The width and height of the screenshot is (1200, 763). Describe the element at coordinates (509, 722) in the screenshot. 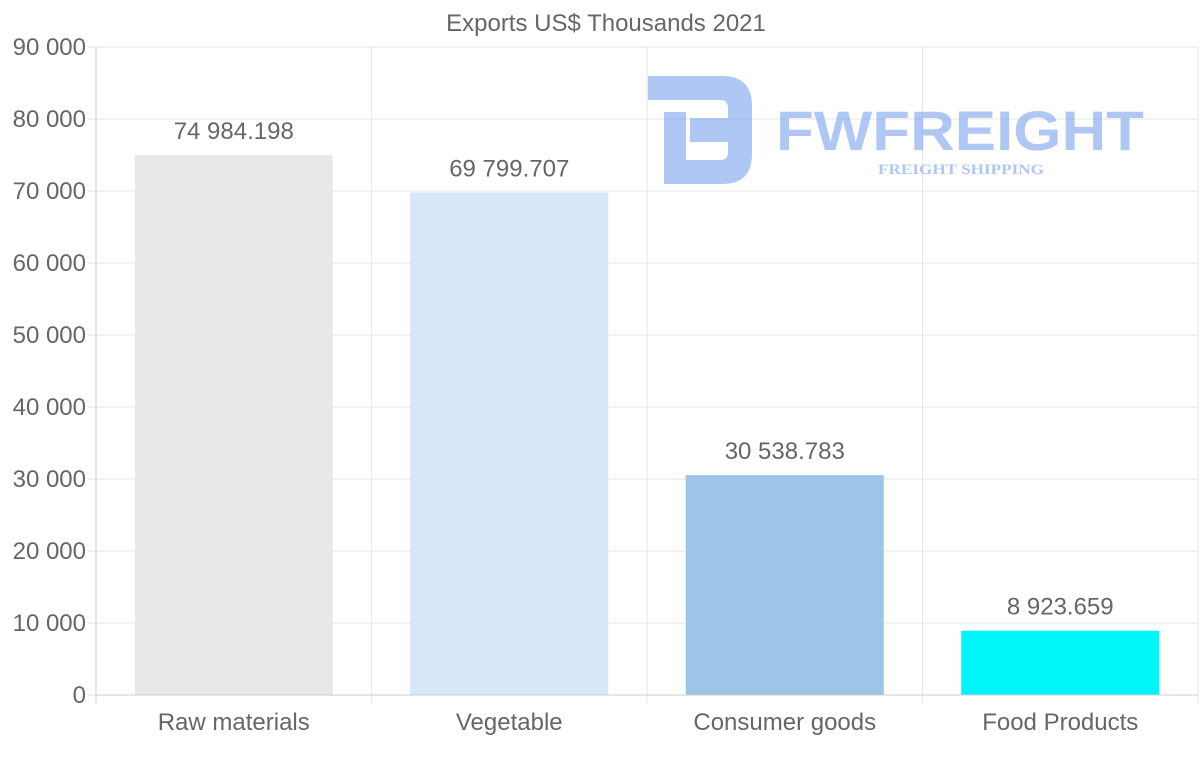

I see `x-tick-label: Vegetable` at that location.